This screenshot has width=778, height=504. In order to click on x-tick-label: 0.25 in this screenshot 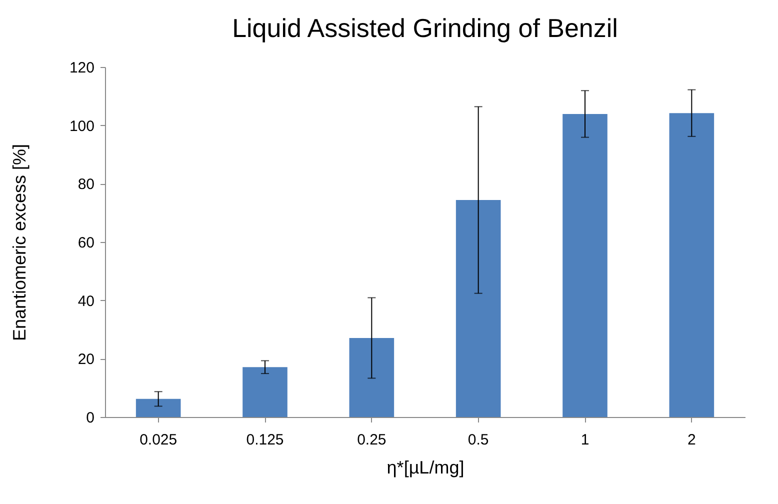, I will do `click(371, 440)`.